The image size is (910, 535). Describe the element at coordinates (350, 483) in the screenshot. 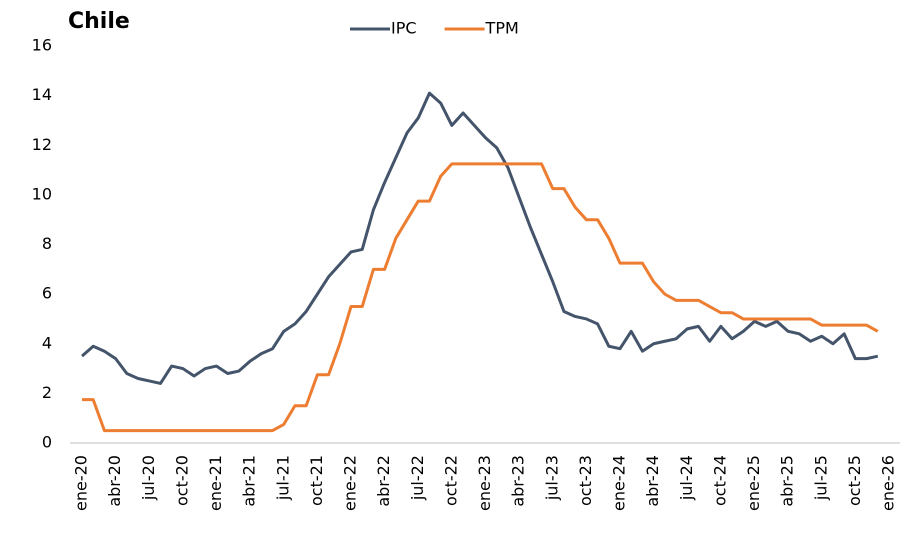

I see `x-tick-label: ene-22` at that location.